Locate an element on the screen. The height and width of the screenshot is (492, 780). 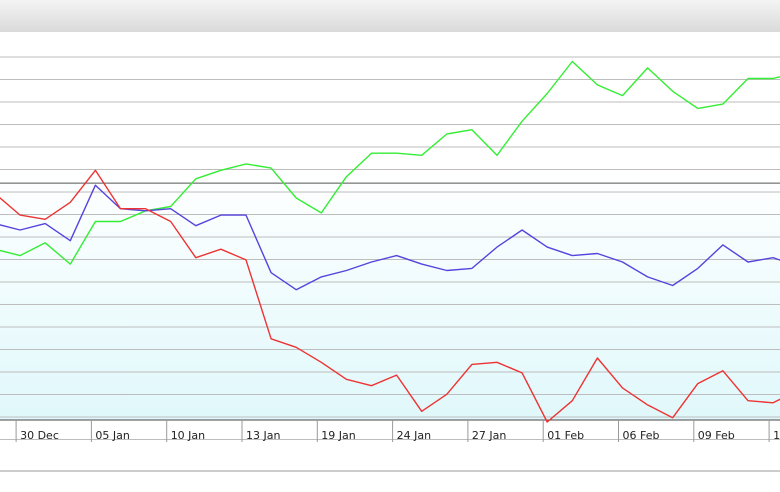
x-tick-label: 19 Jan is located at coordinates (338, 435).